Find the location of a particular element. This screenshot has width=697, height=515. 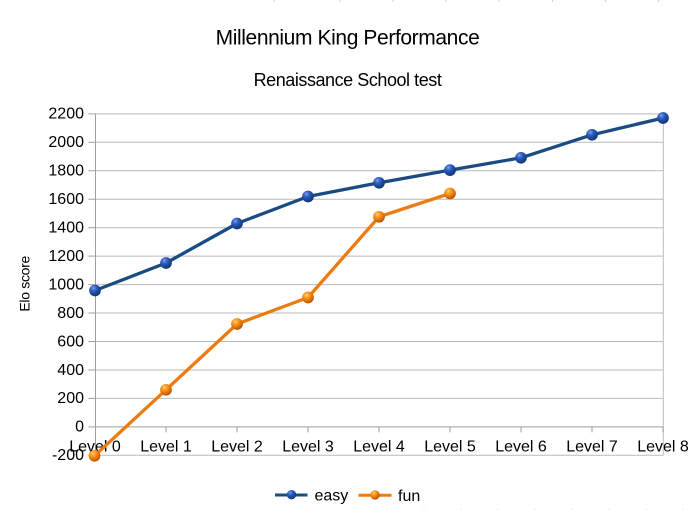

svg-text: fun is located at coordinates (409, 496).